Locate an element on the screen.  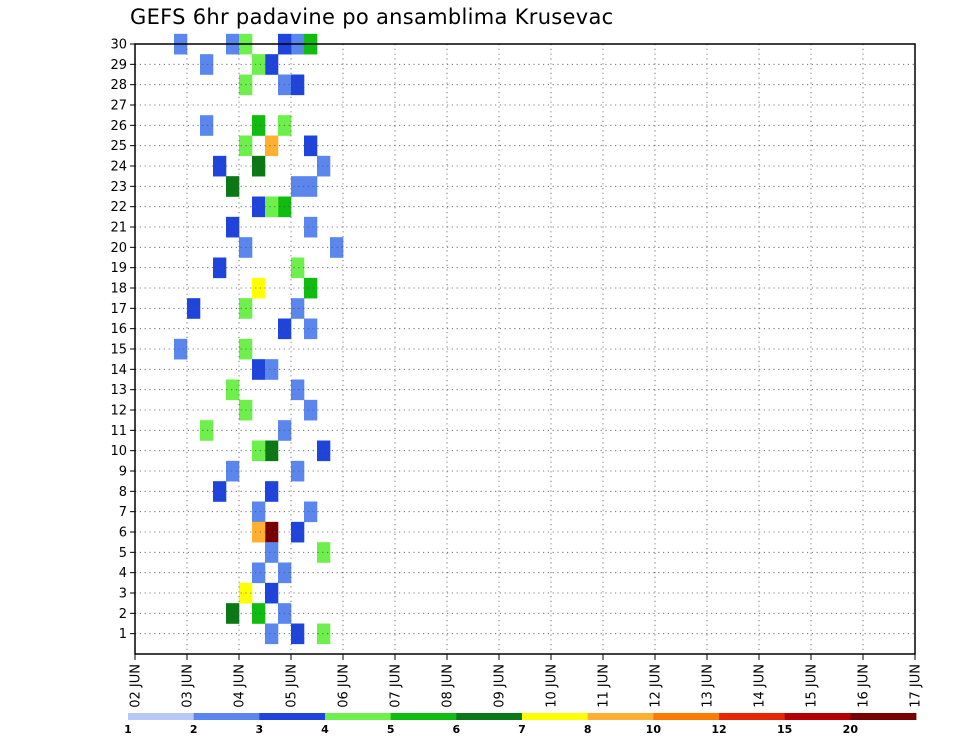
y-tick-label: 10 is located at coordinates (118, 451).